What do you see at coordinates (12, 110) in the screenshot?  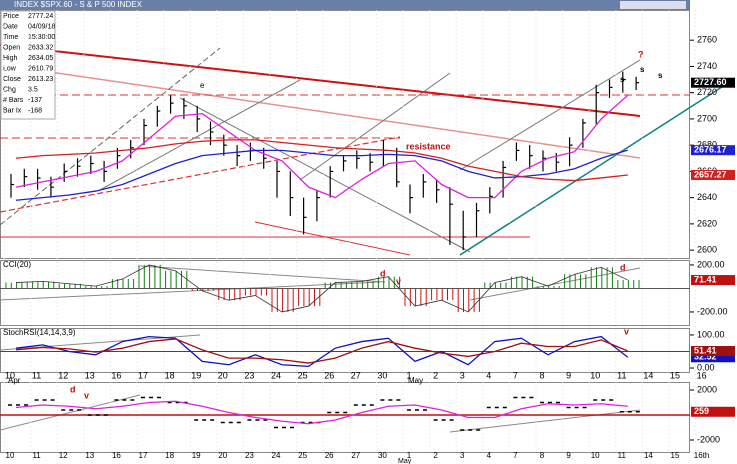 I see `info-label: Bar Ix` at bounding box center [12, 110].